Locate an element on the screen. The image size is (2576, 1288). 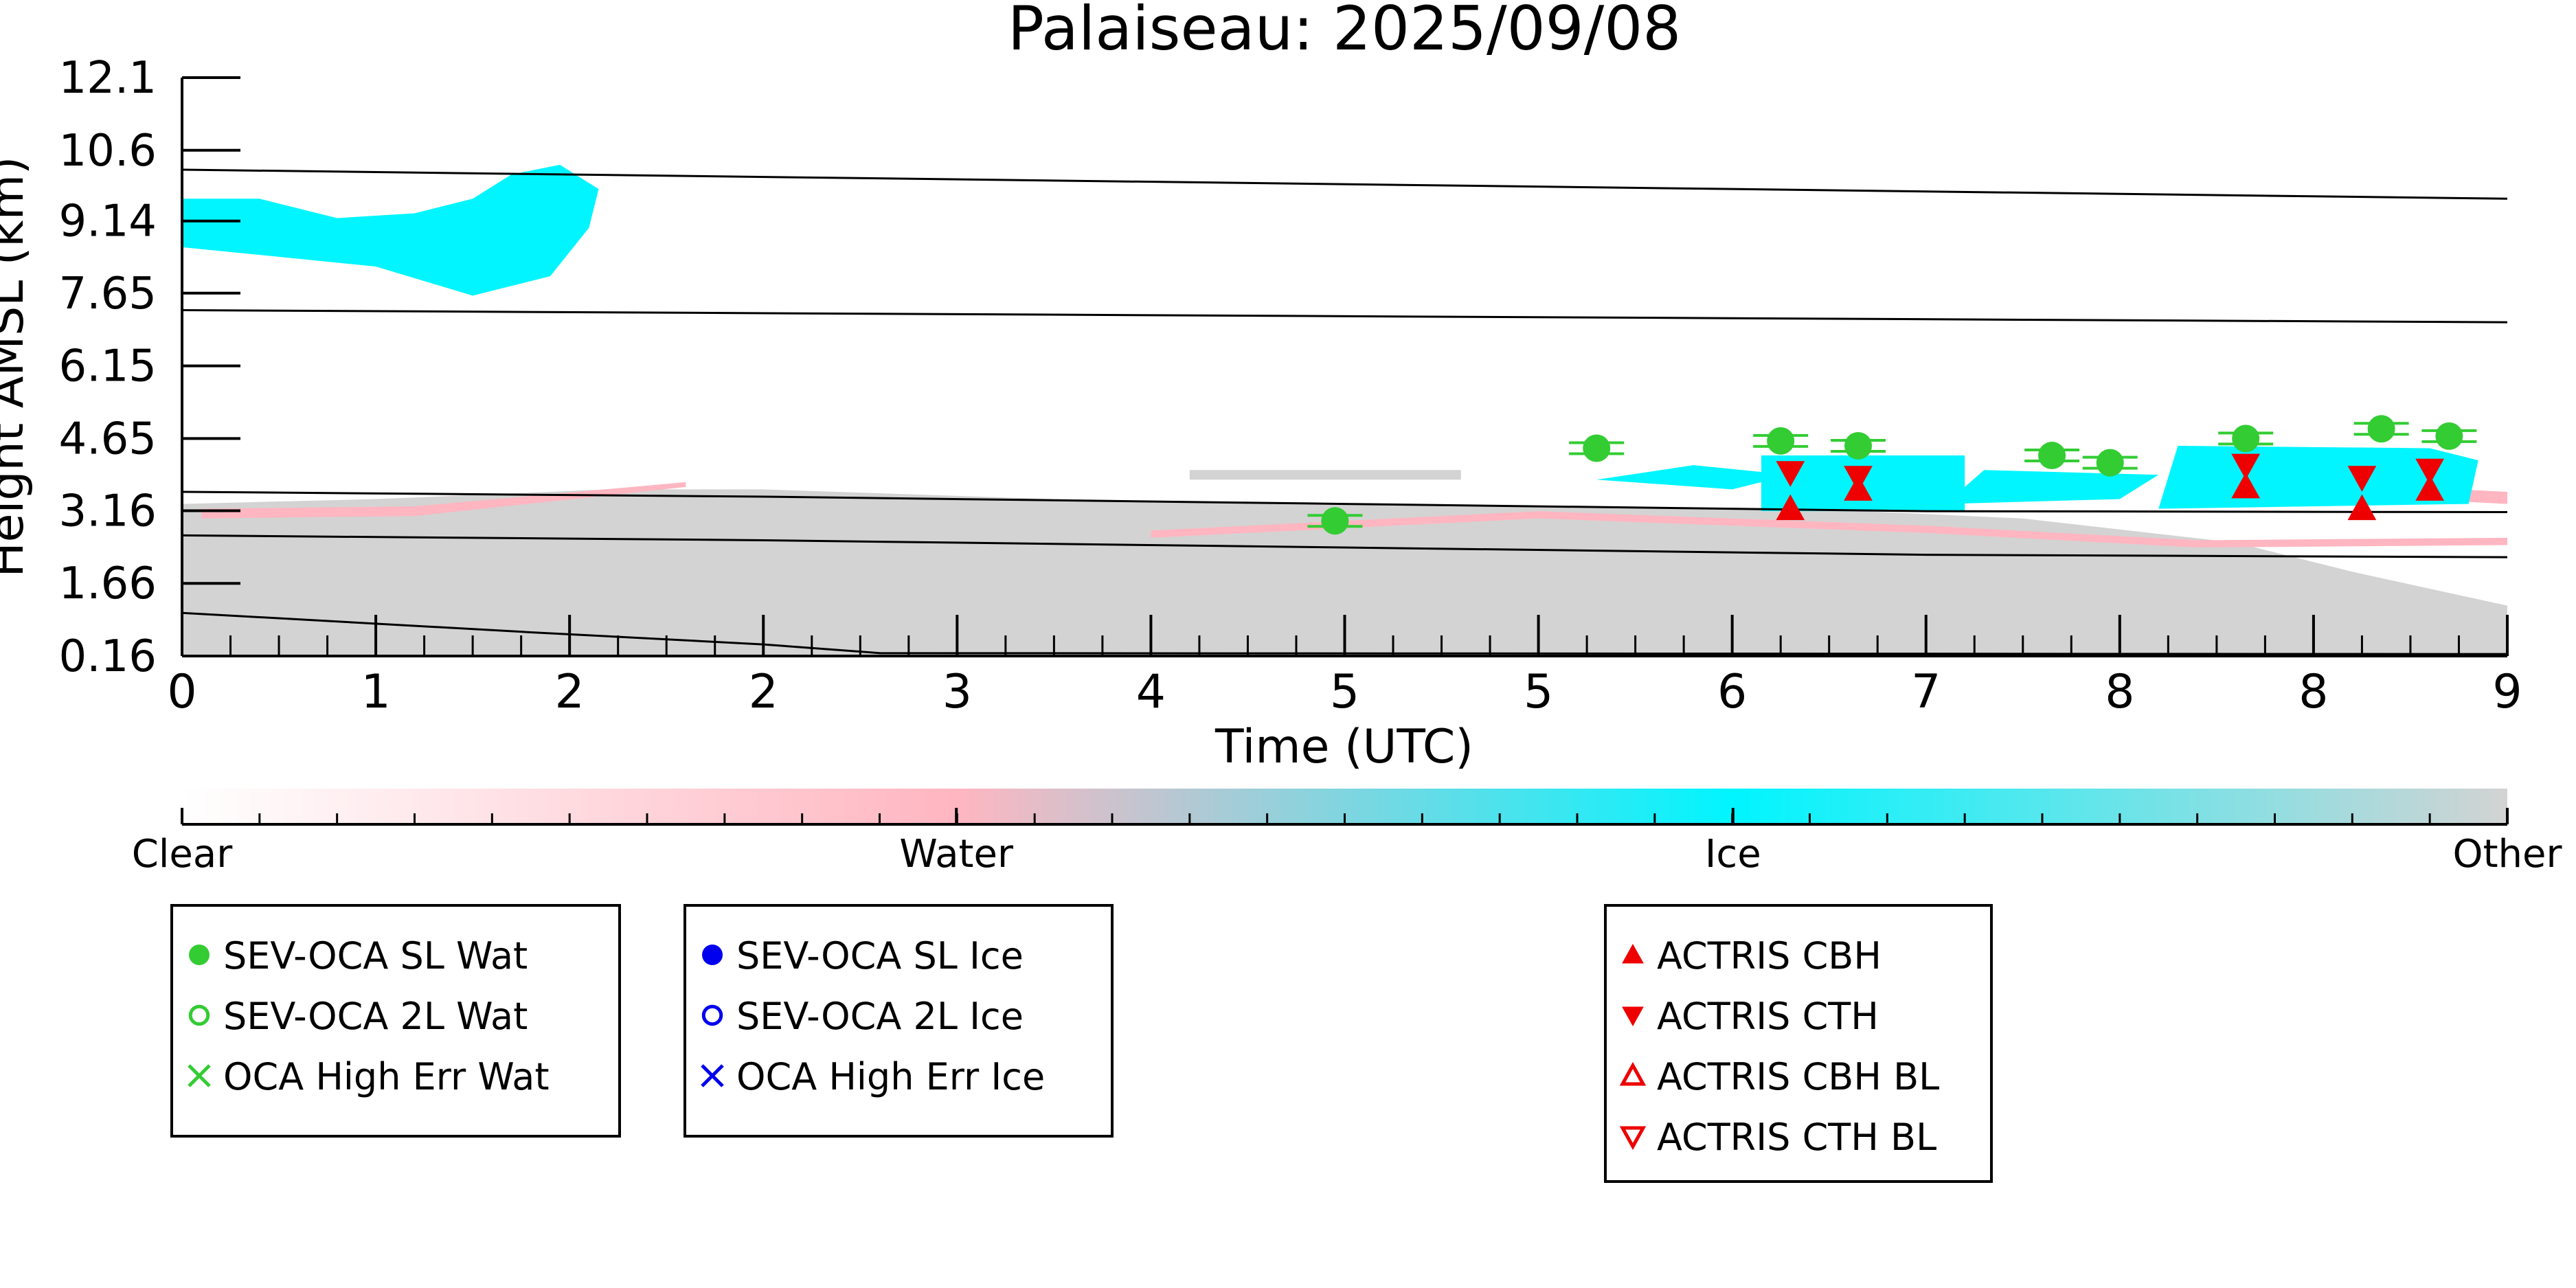
colorbar-label: Water is located at coordinates (956, 854).